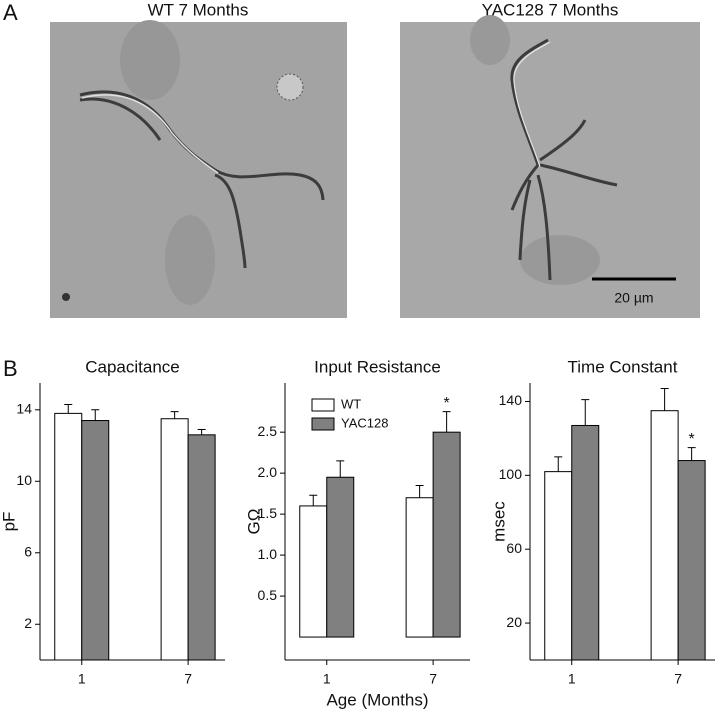  I want to click on y-tick-label: 60, so click(514, 548).